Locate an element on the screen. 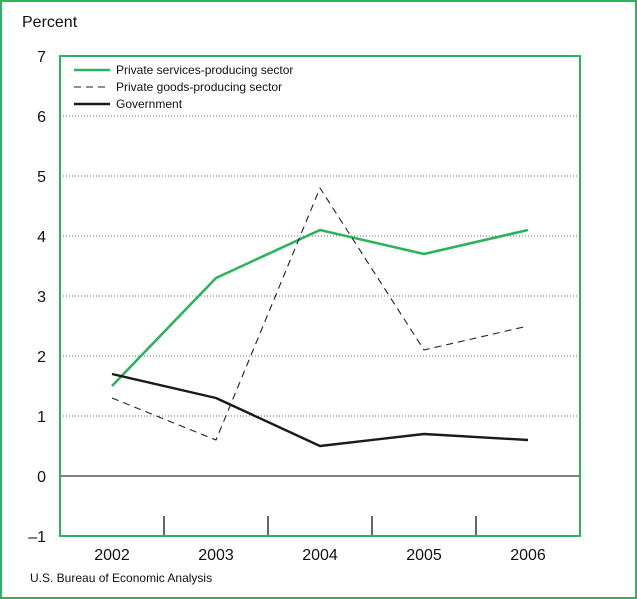 The image size is (637, 599). source-note: U.S. Bureau of Economic Analysis is located at coordinates (121, 578).